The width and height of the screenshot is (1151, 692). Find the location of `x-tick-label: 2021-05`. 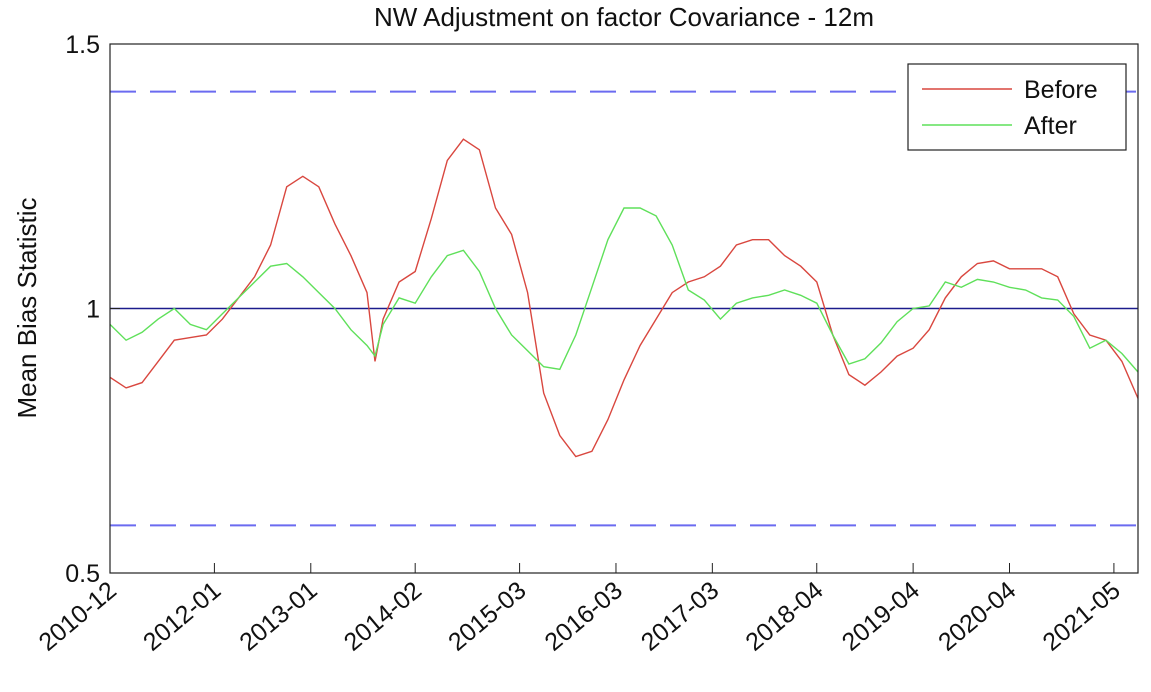

x-tick-label: 2021-05 is located at coordinates (1081, 616).